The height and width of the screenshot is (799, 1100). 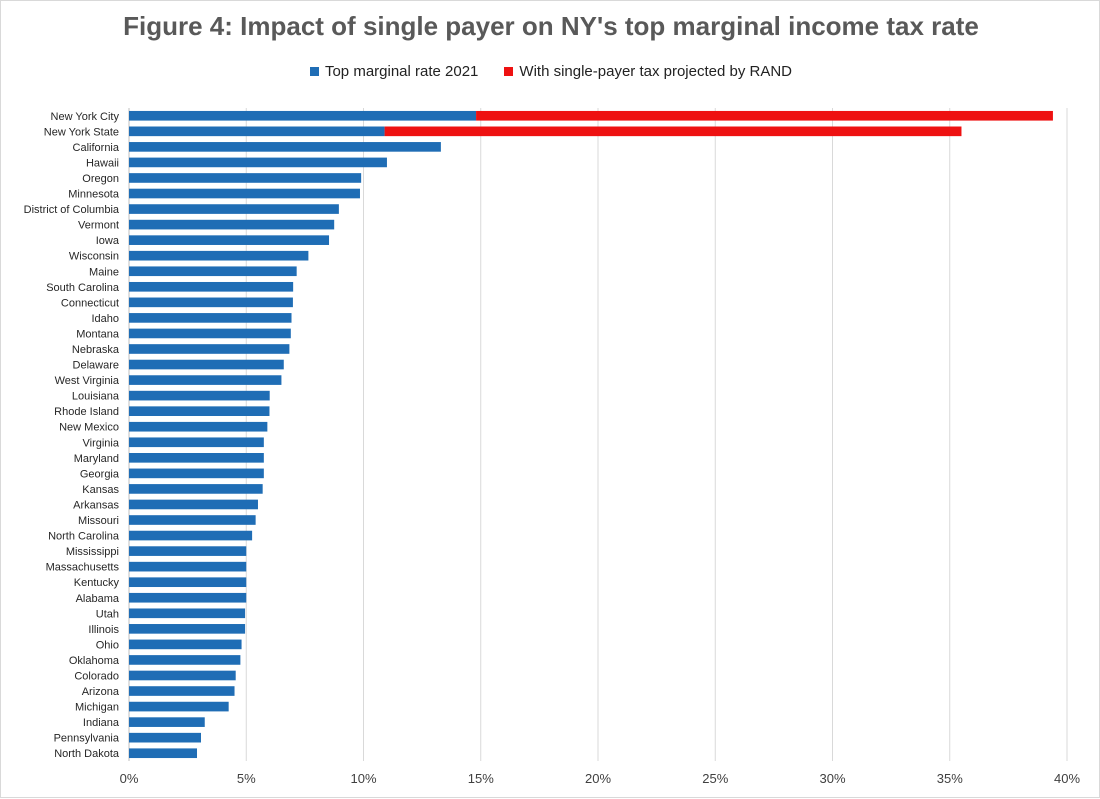 What do you see at coordinates (90, 303) in the screenshot?
I see `y-tick-label: Connecticut` at bounding box center [90, 303].